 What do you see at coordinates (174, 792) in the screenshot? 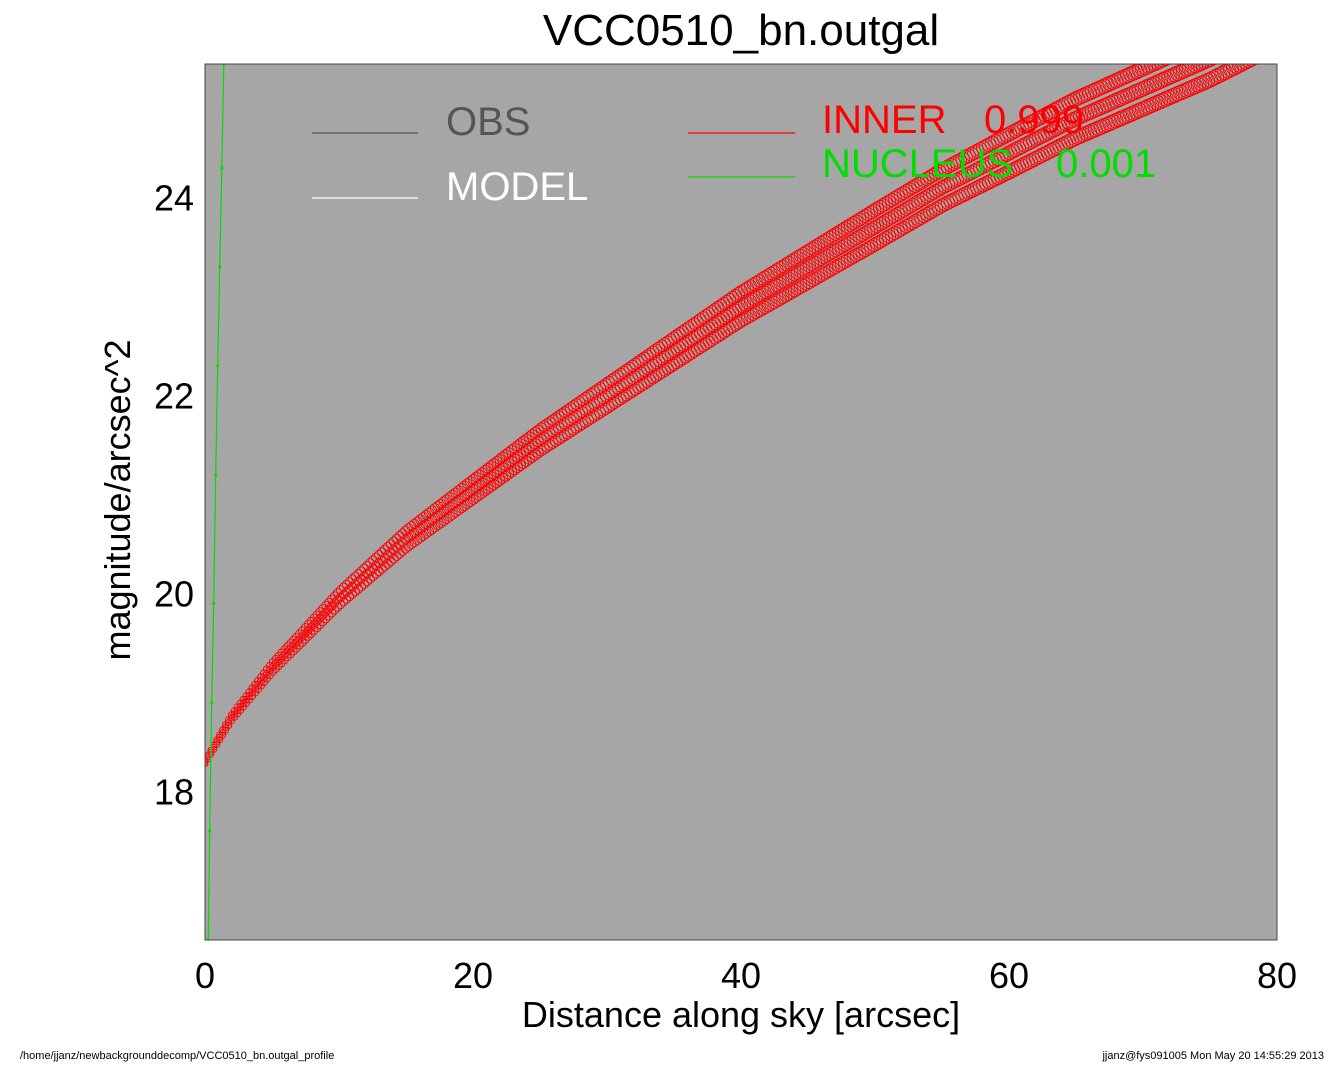
I see `y-tick-label: 18` at bounding box center [174, 792].